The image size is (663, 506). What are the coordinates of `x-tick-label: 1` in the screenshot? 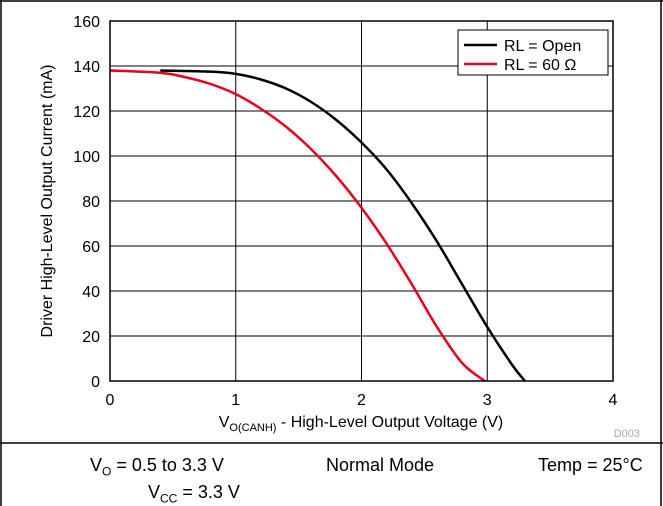 It's located at (235, 400).